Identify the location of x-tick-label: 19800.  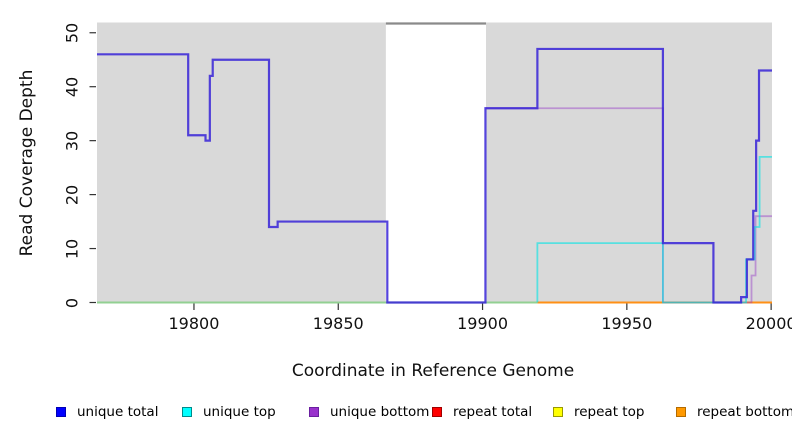
(194, 323).